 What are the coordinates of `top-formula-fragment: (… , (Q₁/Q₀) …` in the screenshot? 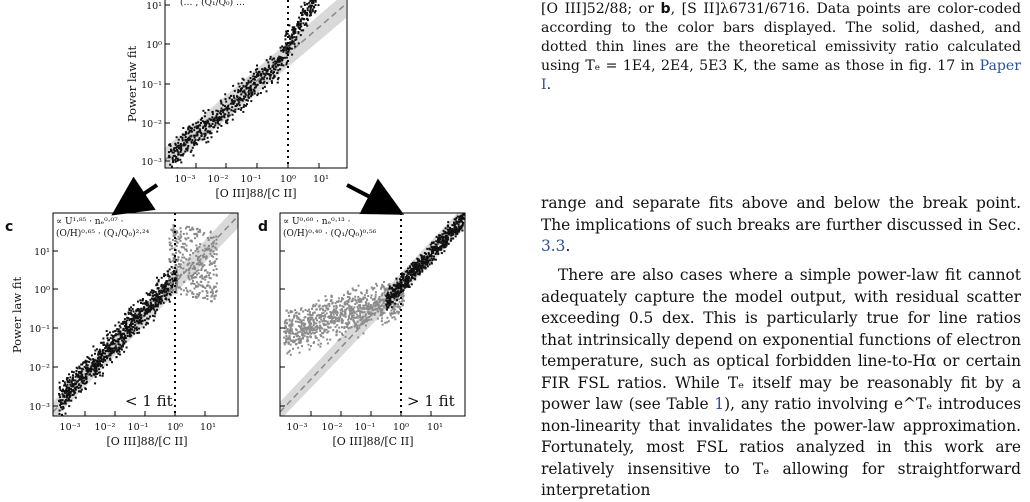 It's located at (212, 4).